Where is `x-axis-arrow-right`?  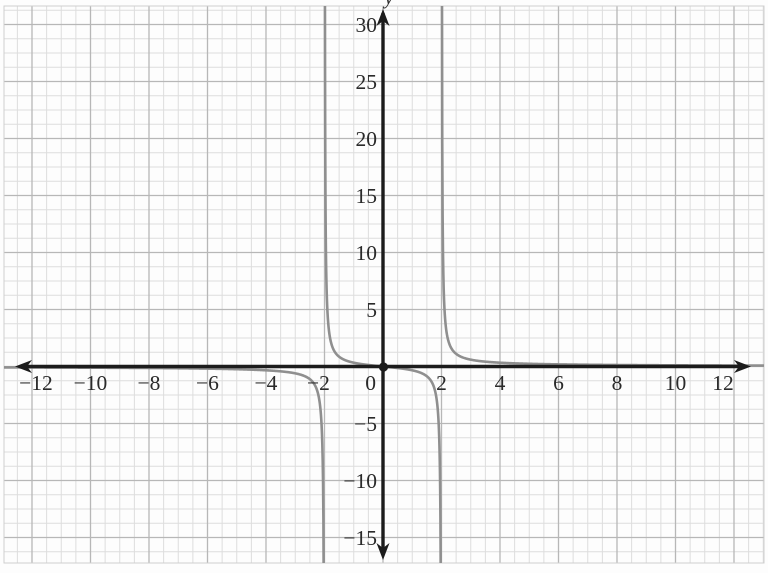 x-axis-arrow-right is located at coordinates (742, 366).